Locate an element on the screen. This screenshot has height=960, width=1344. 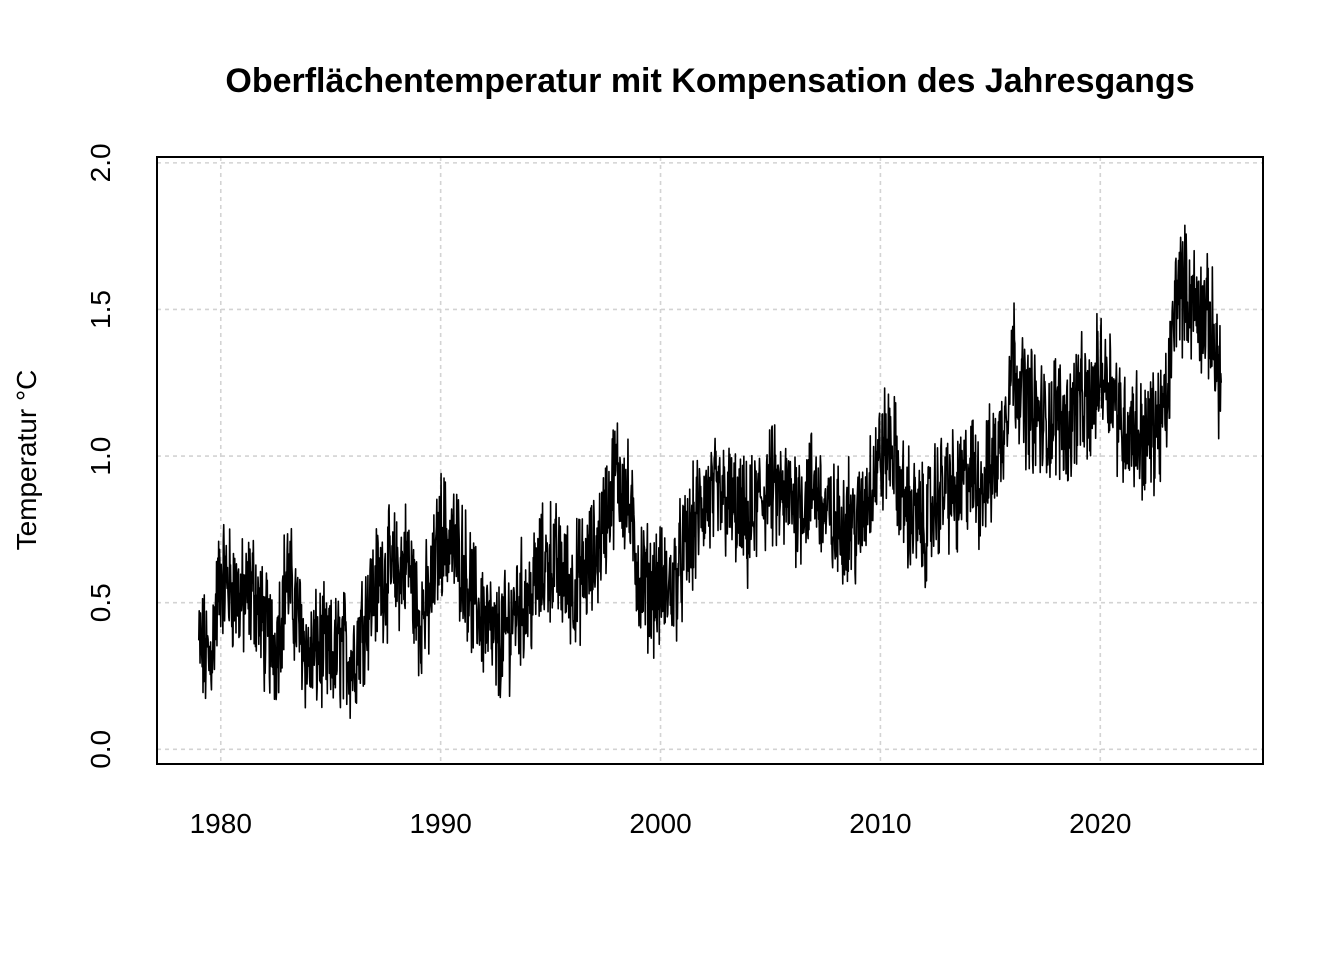
y-tick-label: 1.5 is located at coordinates (100, 309).